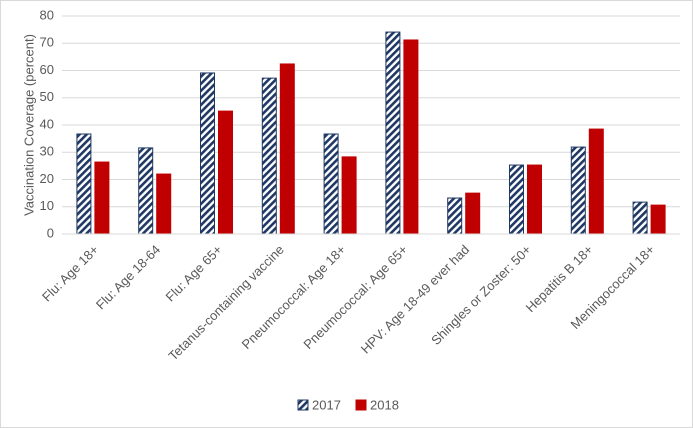 The width and height of the screenshot is (693, 428). Describe the element at coordinates (47, 69) in the screenshot. I see `y-tick-label: 60` at that location.